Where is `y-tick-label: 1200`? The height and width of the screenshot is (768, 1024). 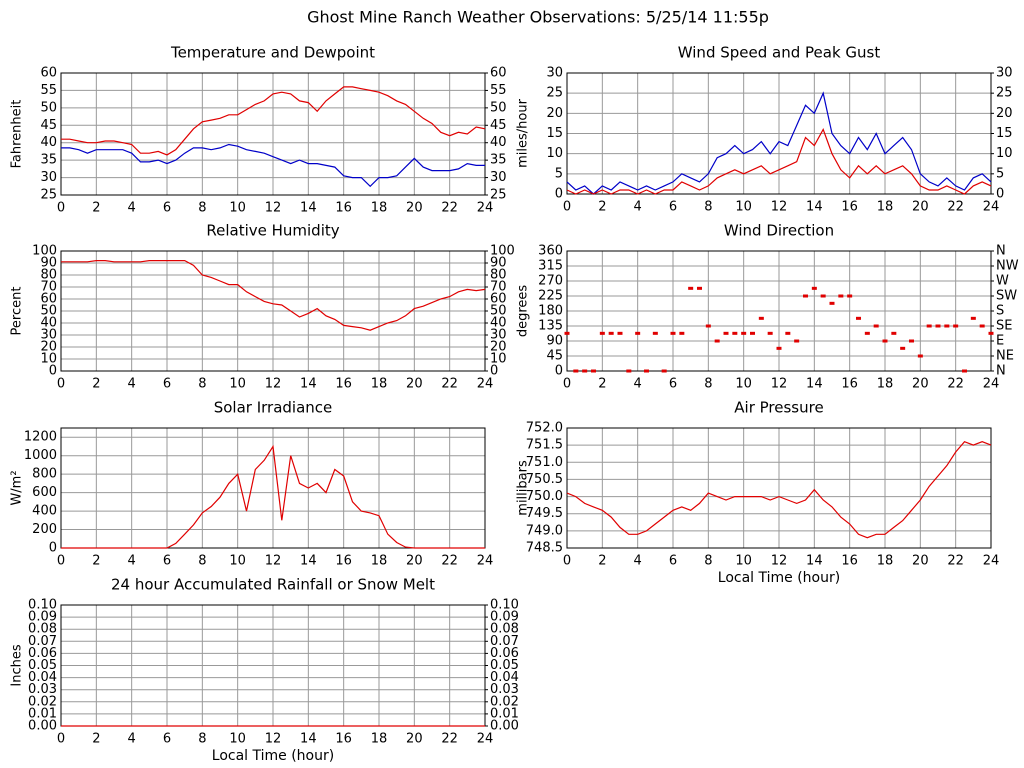 y-tick-label: 1200 is located at coordinates (40, 437).